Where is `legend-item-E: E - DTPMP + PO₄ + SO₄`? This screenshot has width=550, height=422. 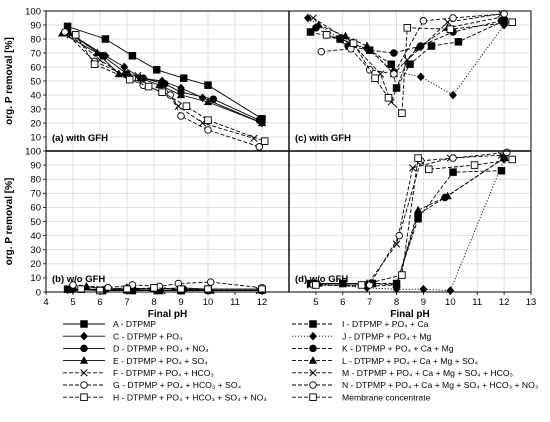
legend-item-E: E - DTPMP + PO₄ + SO₄ is located at coordinates (135, 361).